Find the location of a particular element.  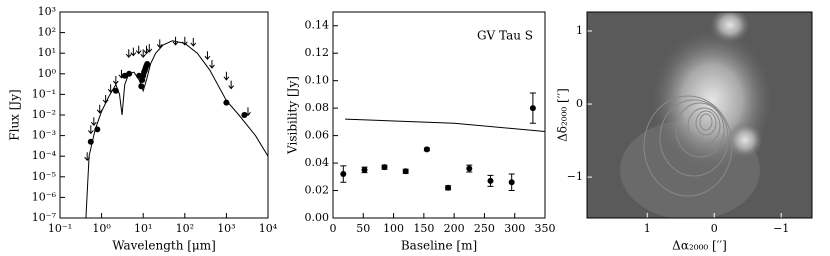

x-tick-label: 10⁻¹ is located at coordinates (60, 228).